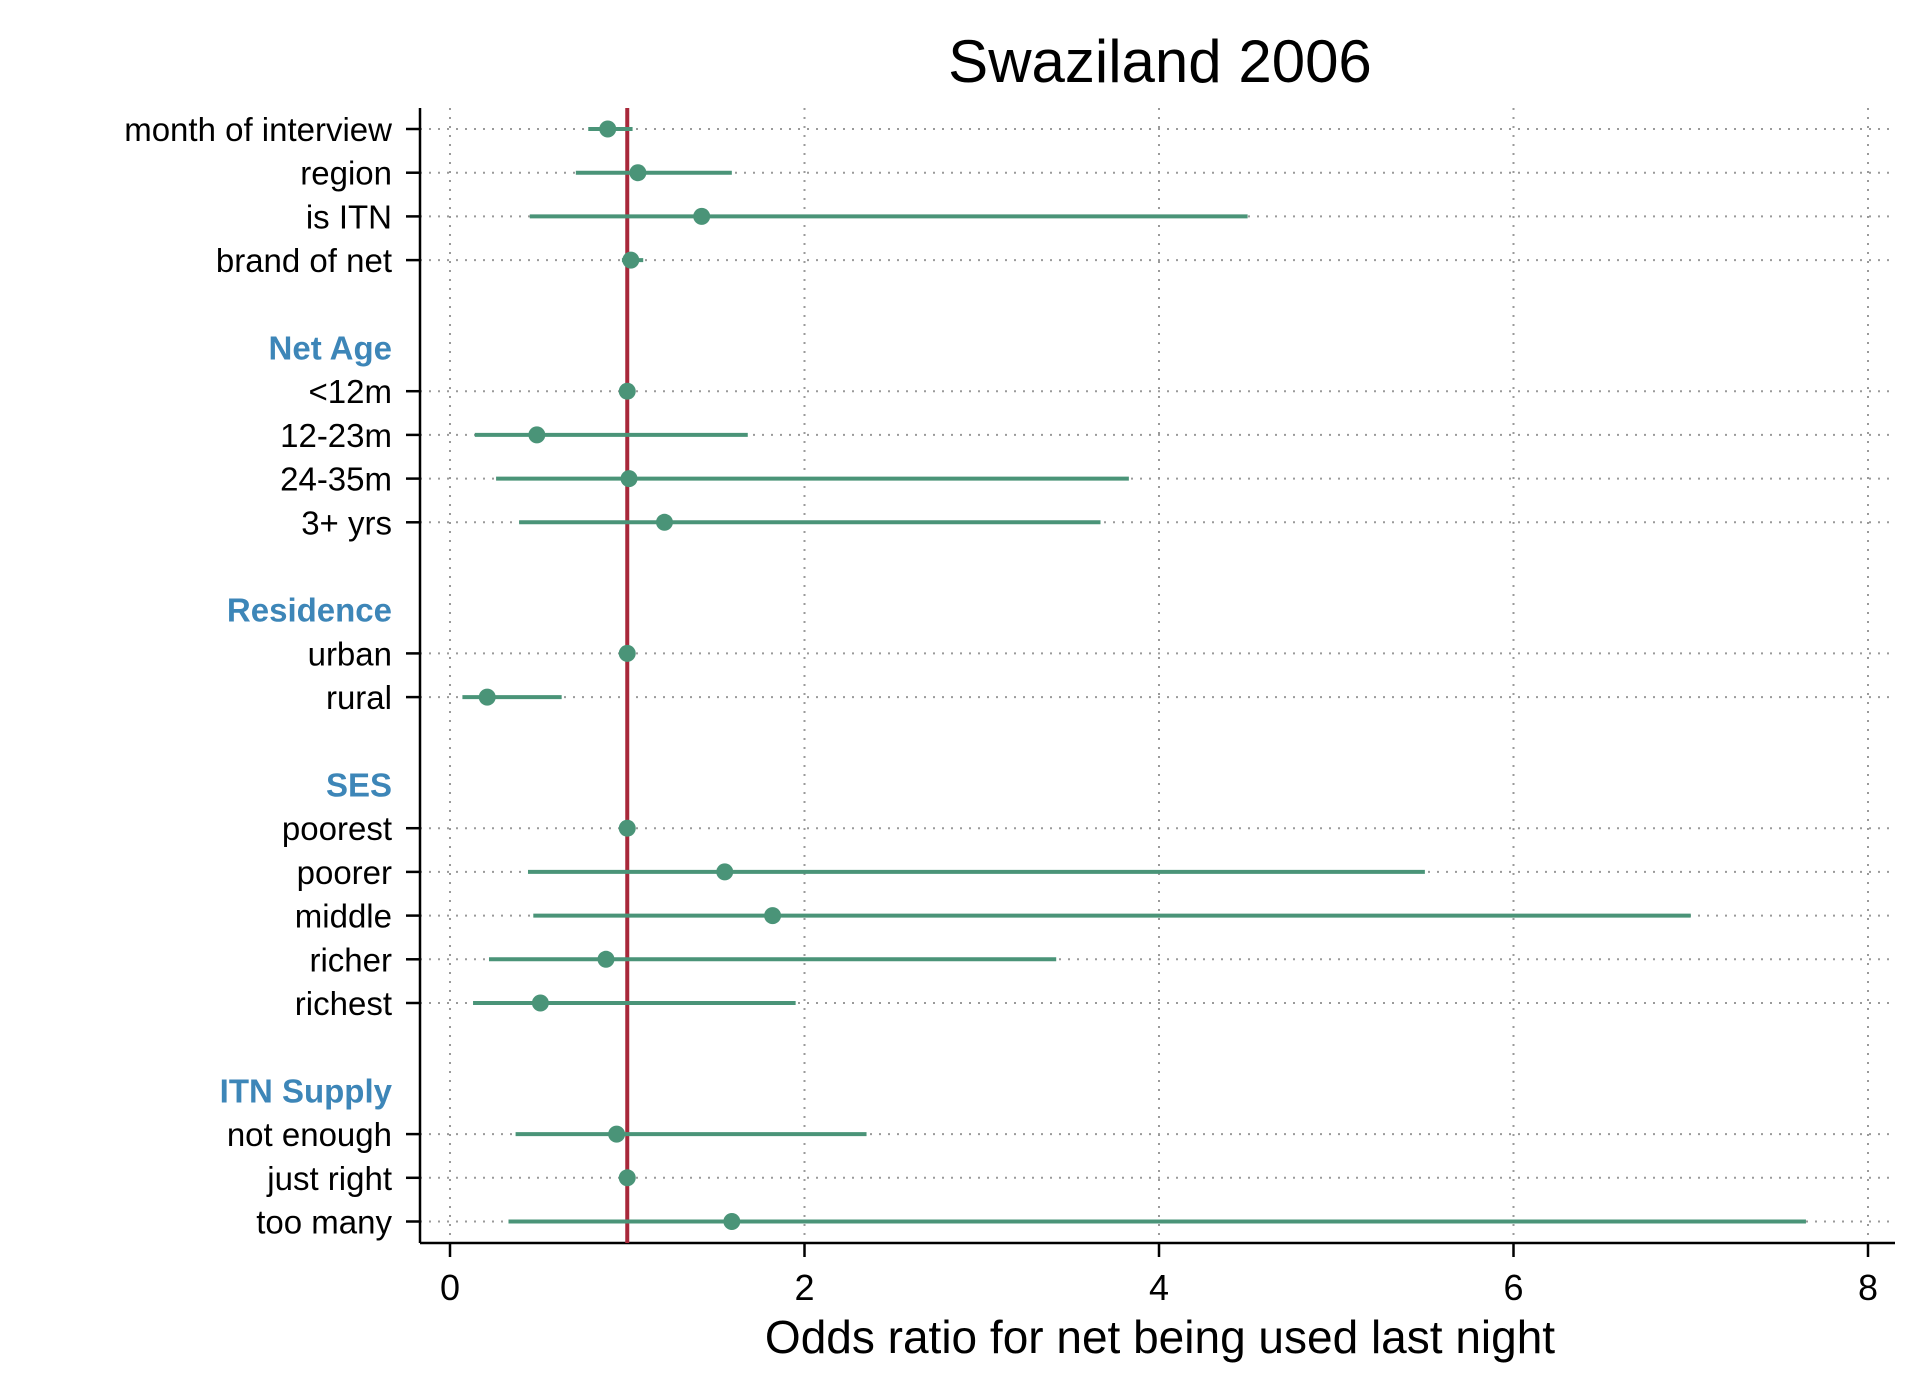 This screenshot has width=1920, height=1396. What do you see at coordinates (306, 1090) in the screenshot?
I see `group-heading: ITN Supply` at bounding box center [306, 1090].